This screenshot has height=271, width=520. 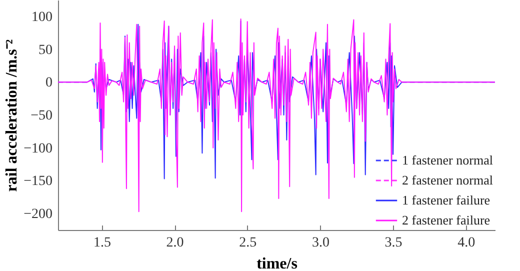 What do you see at coordinates (467, 243) in the screenshot?
I see `x-tick-label: 4.0` at bounding box center [467, 243].